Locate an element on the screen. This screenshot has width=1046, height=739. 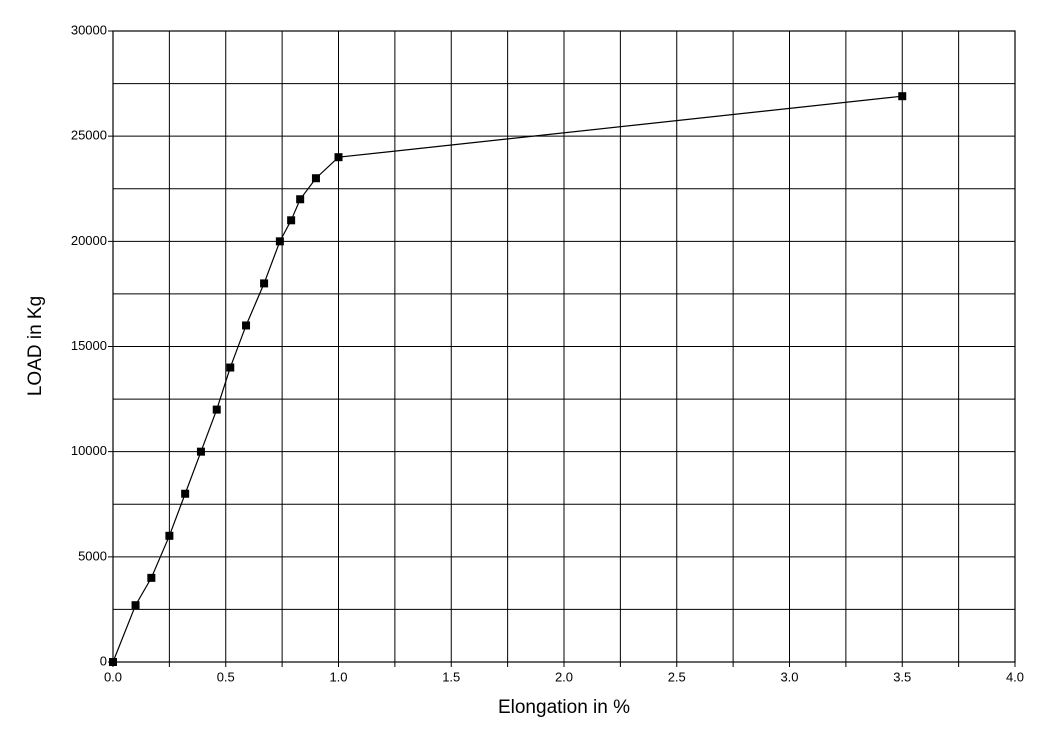
y-tick-label: 5000 is located at coordinates (92, 555).